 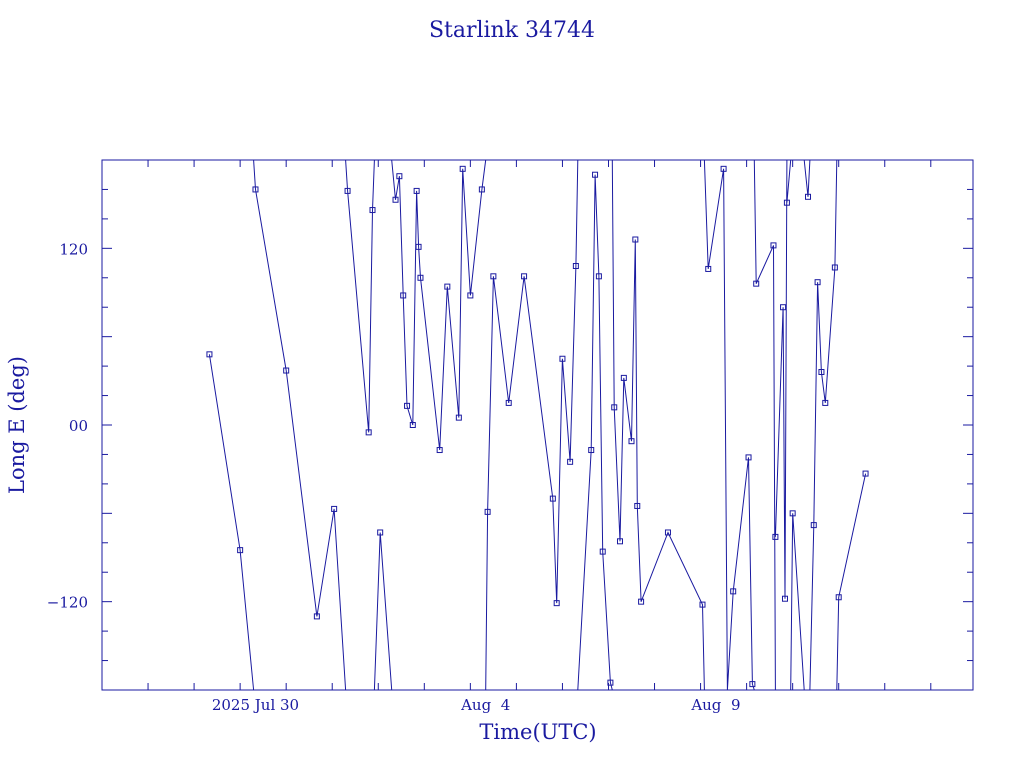 What do you see at coordinates (485, 705) in the screenshot?
I see `x-tick-label: Aug 4` at bounding box center [485, 705].